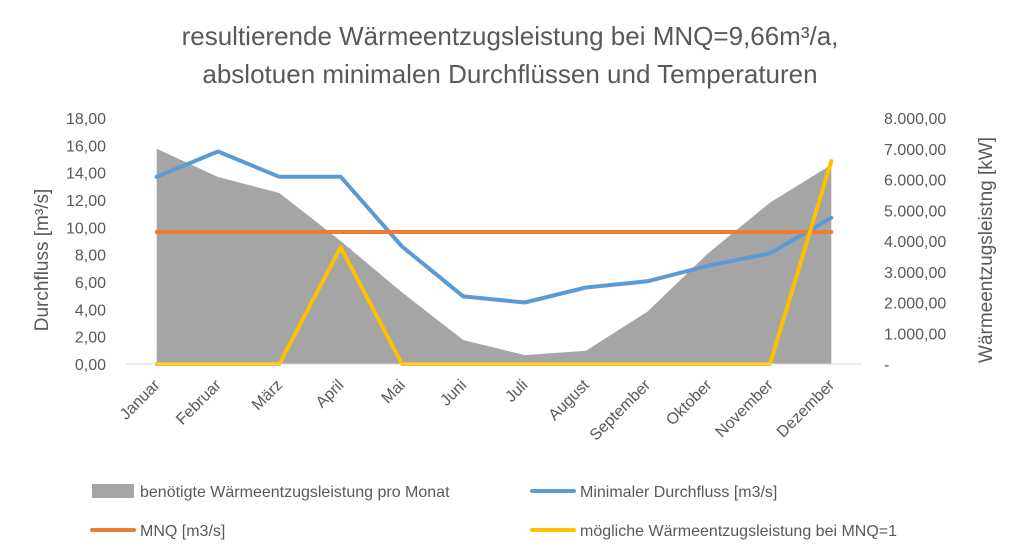 Image resolution: width=1021 pixels, height=558 pixels. What do you see at coordinates (806, 408) in the screenshot?
I see `x-tick-label: Dezember` at bounding box center [806, 408].